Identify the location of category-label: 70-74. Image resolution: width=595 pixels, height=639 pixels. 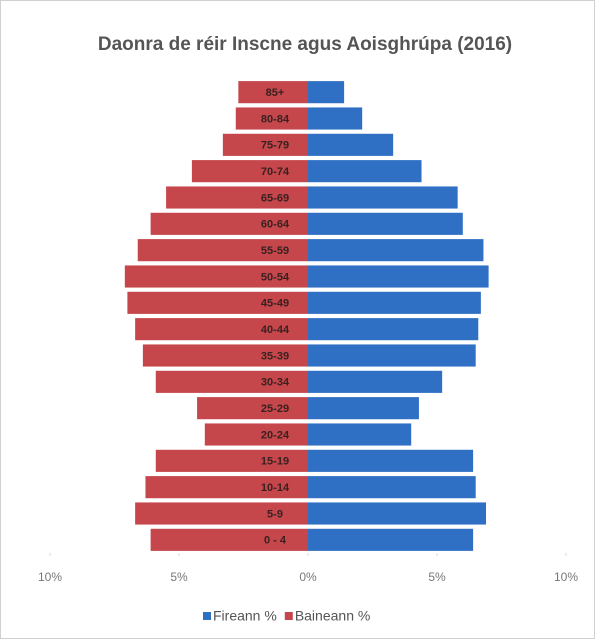
(275, 172).